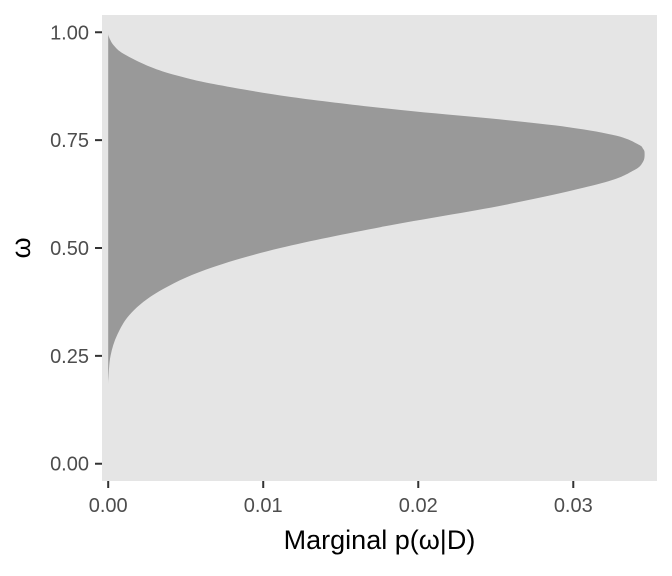  Describe the element at coordinates (418, 506) in the screenshot. I see `x-tick-label: 0.02` at that location.